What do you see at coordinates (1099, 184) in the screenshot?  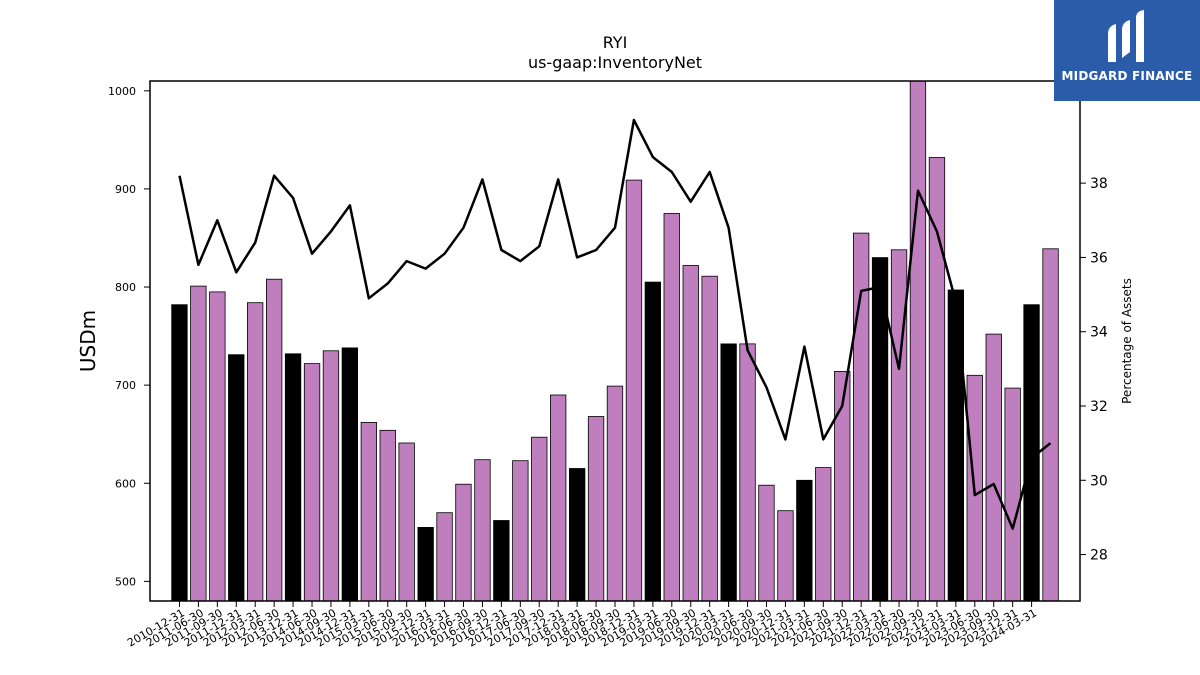 I see `y2-tick-label: 38` at bounding box center [1099, 184].